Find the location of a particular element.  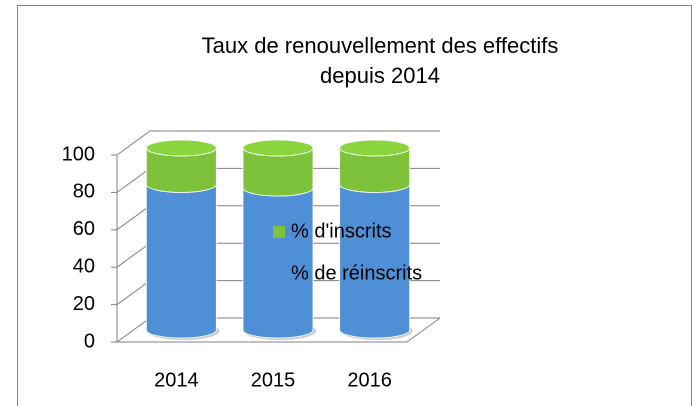

floor is located at coordinates (279, 330).